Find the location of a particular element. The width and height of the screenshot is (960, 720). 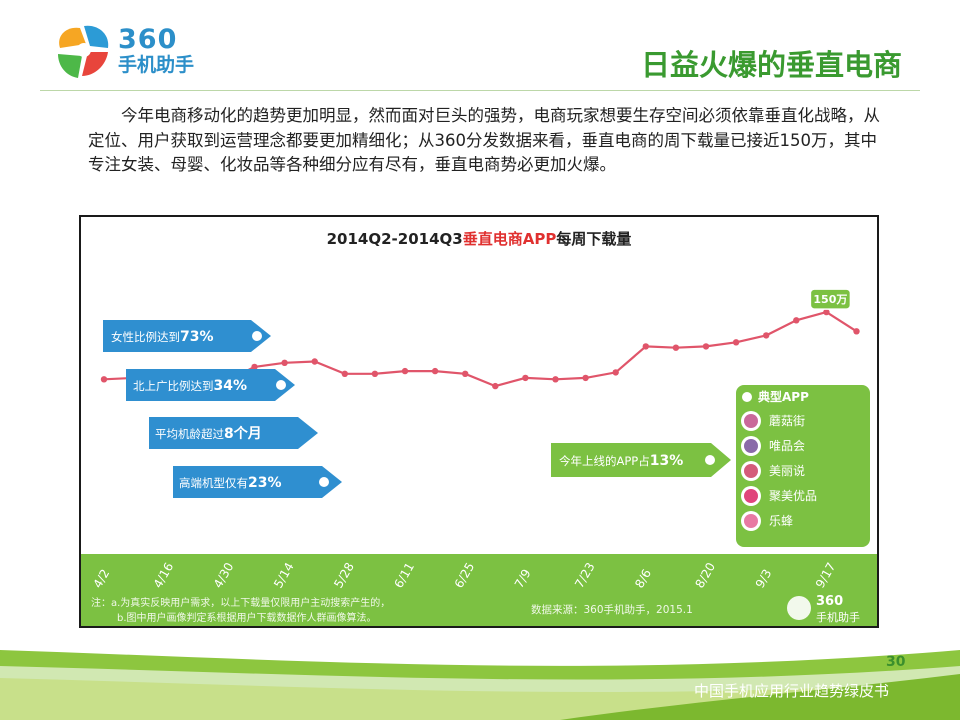

app-name-jumei: 聚美优品 is located at coordinates (793, 496).